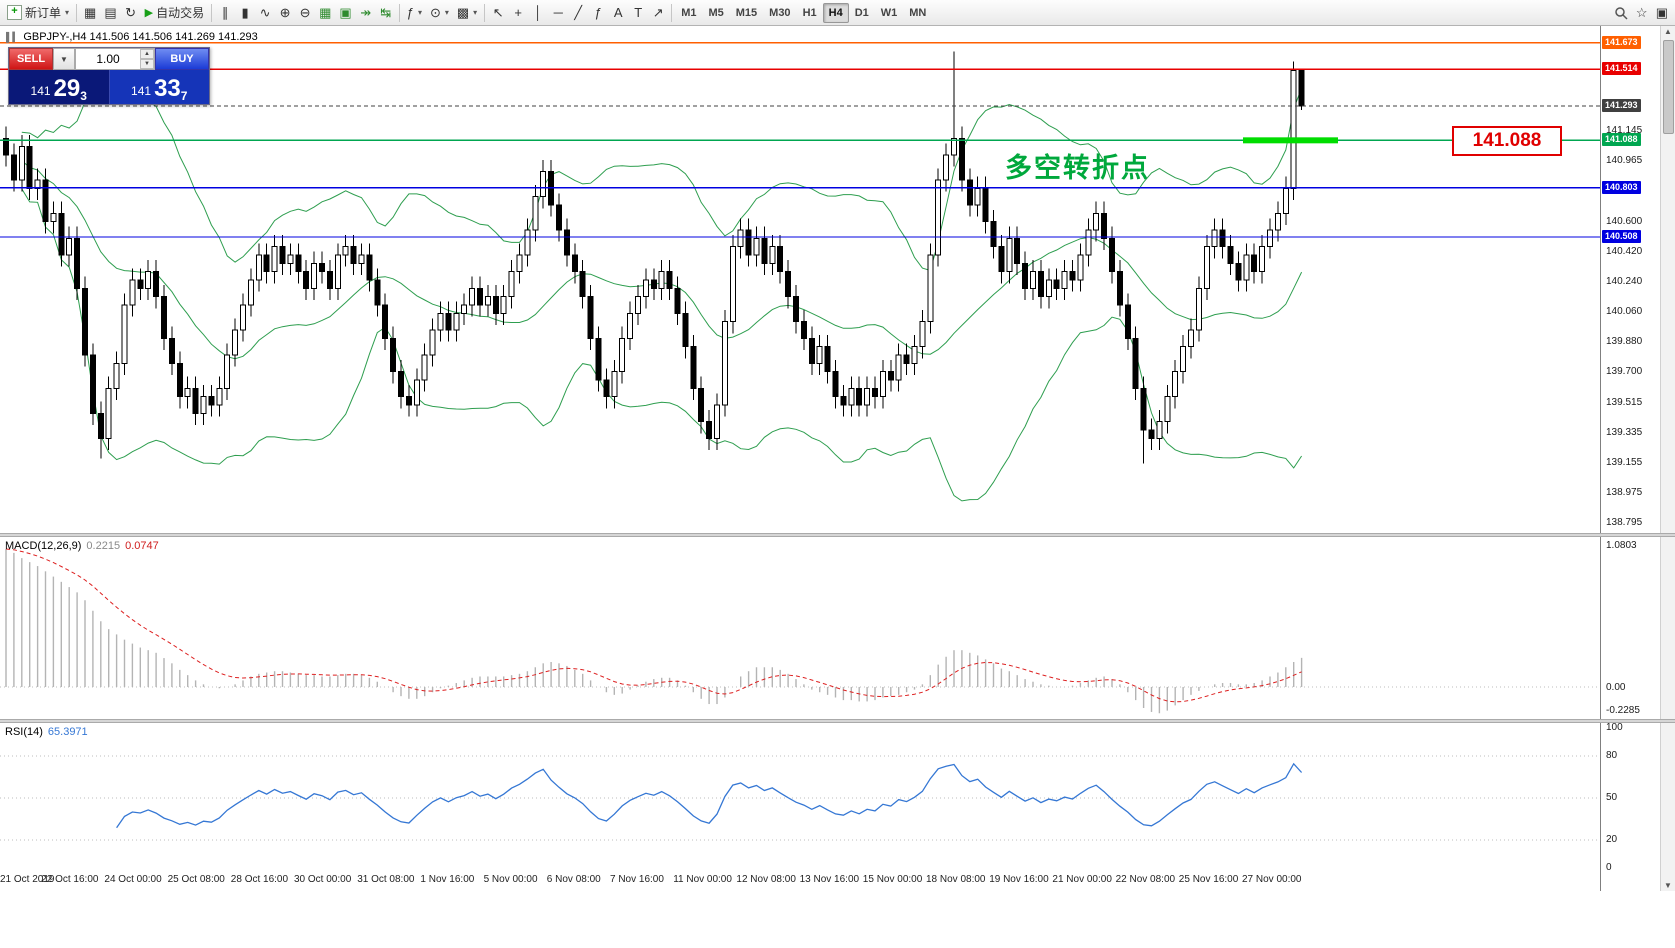  I want to click on scrollbar-thumb, so click(1668, 87).